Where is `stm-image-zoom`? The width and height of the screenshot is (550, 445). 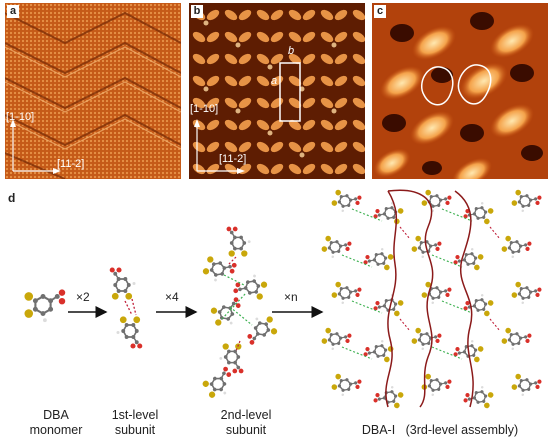
stm-image-zoom is located at coordinates (460, 91).